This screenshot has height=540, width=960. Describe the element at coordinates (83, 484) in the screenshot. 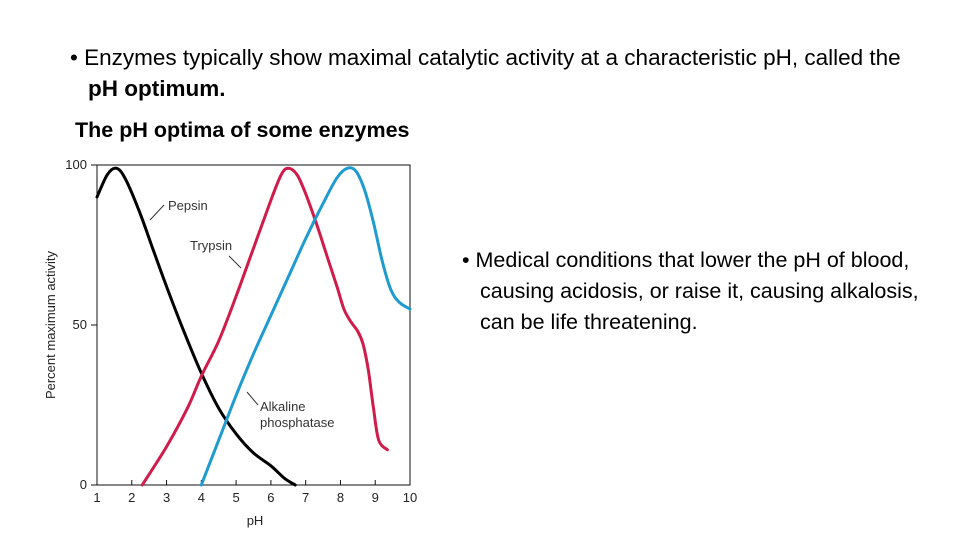

I see `y-tick-label: 0` at that location.